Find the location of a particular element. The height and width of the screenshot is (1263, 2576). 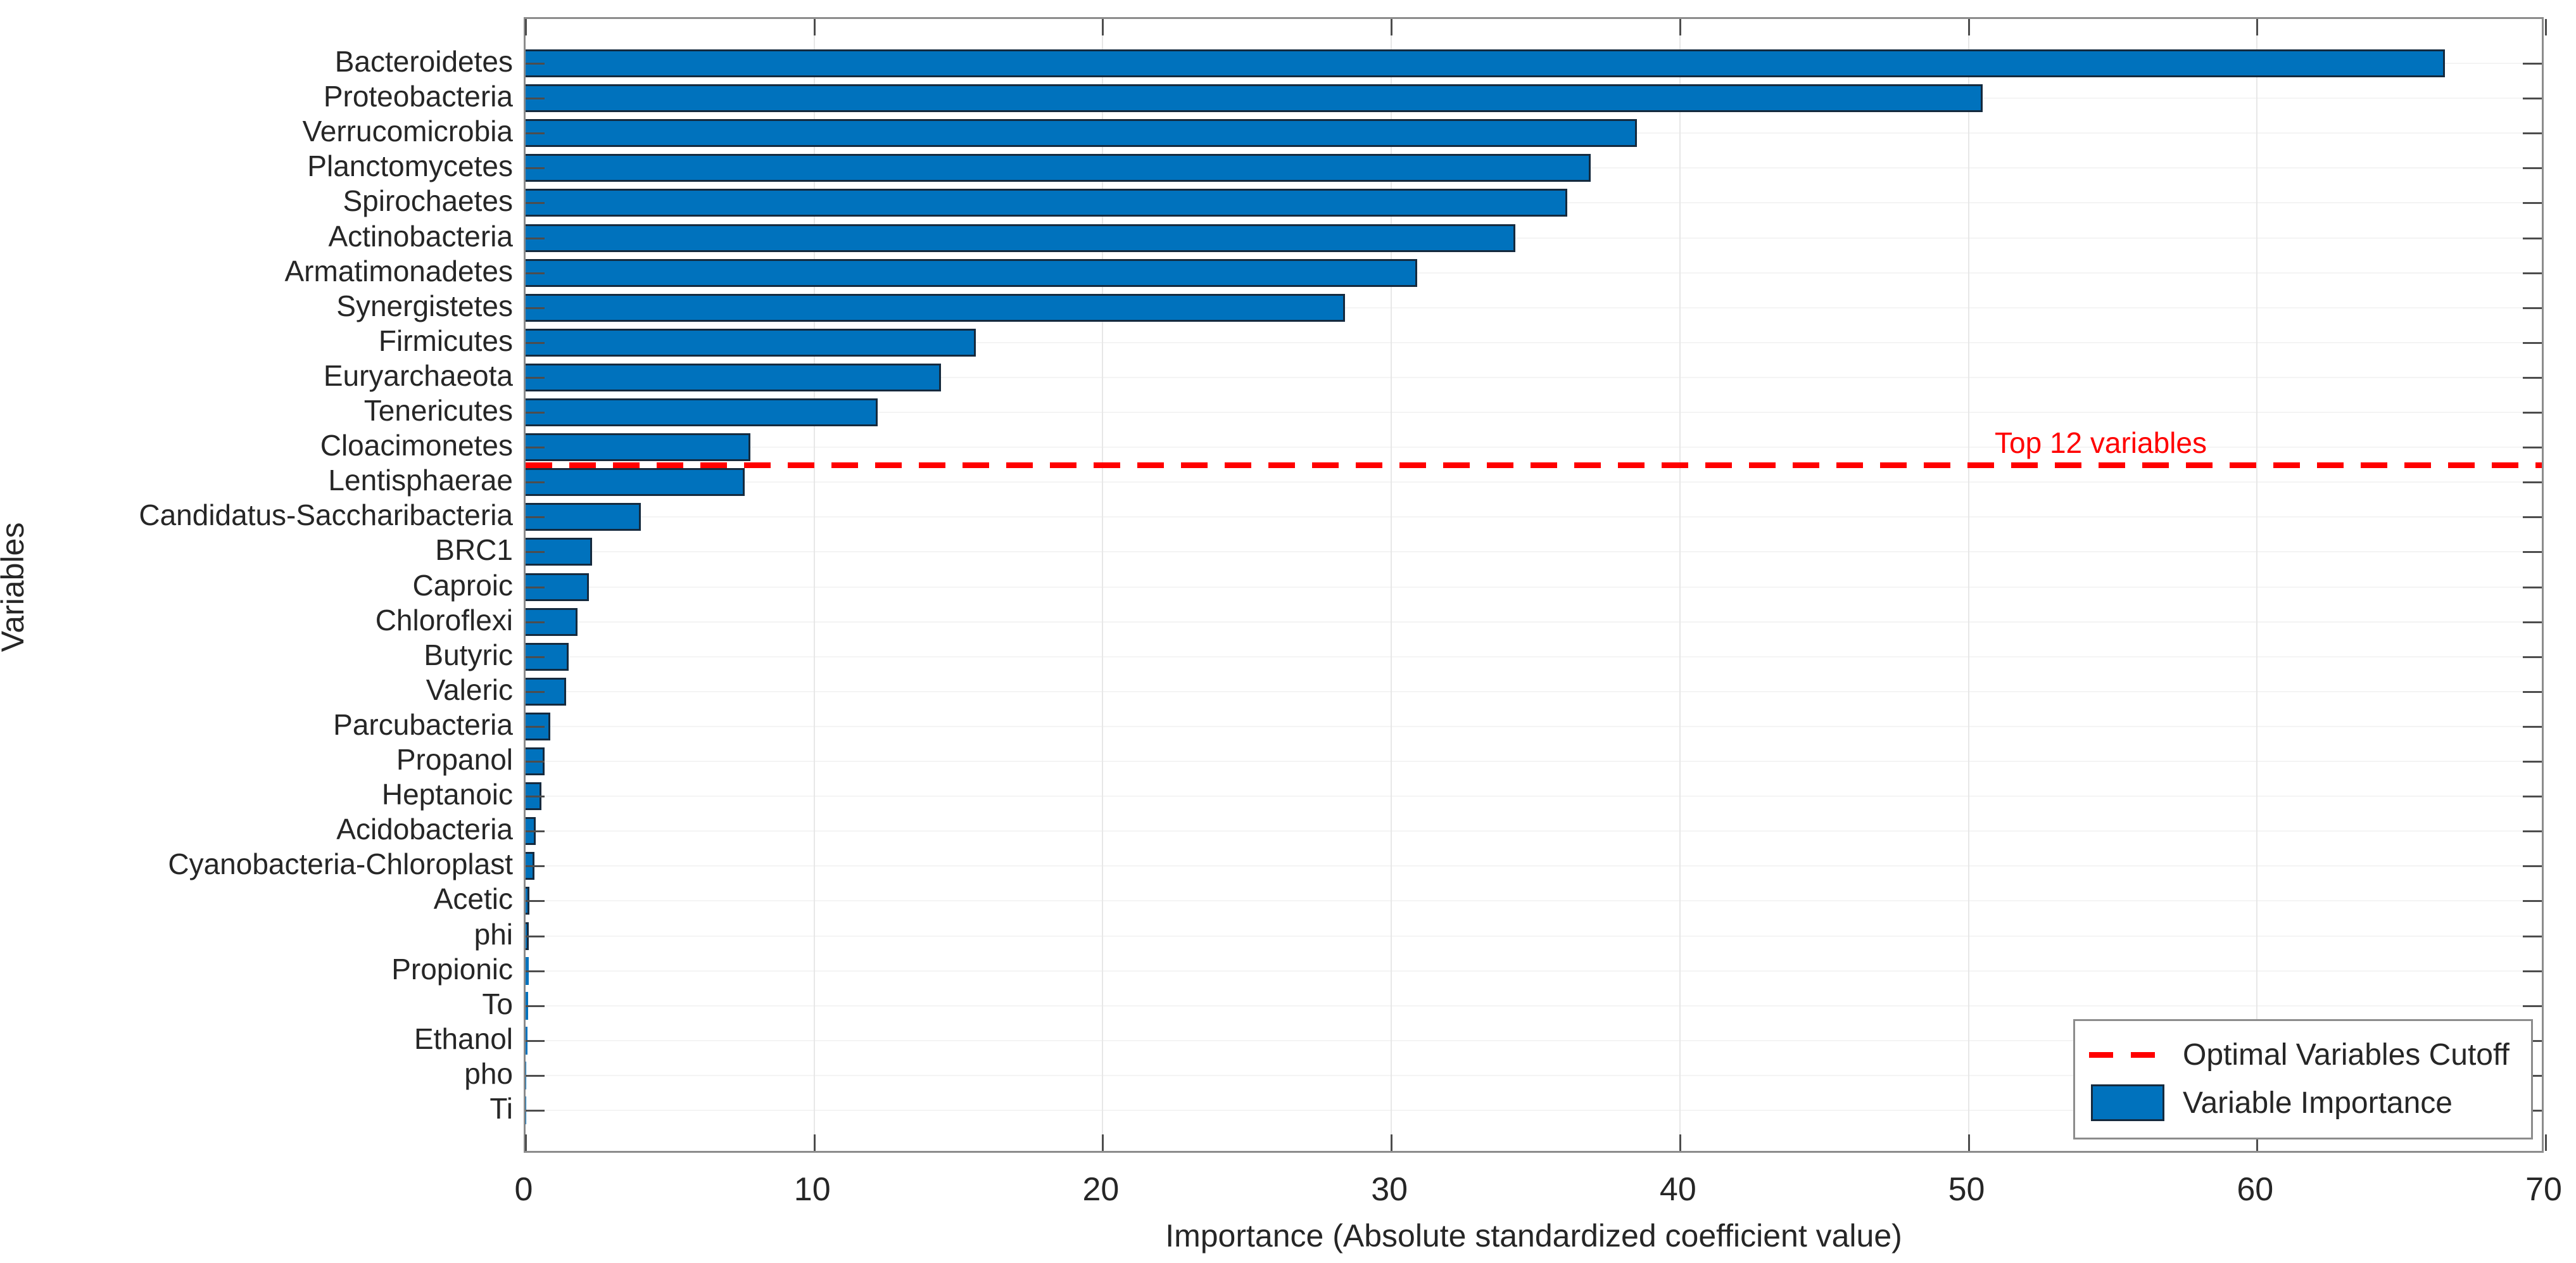

bar-swatch-icon is located at coordinates (2127, 1103).